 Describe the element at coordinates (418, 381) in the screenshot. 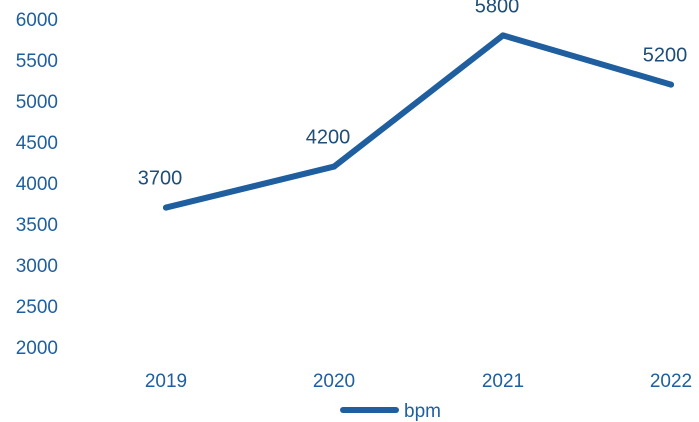

I see `x-axis: 2019 2020 2021 2022` at that location.